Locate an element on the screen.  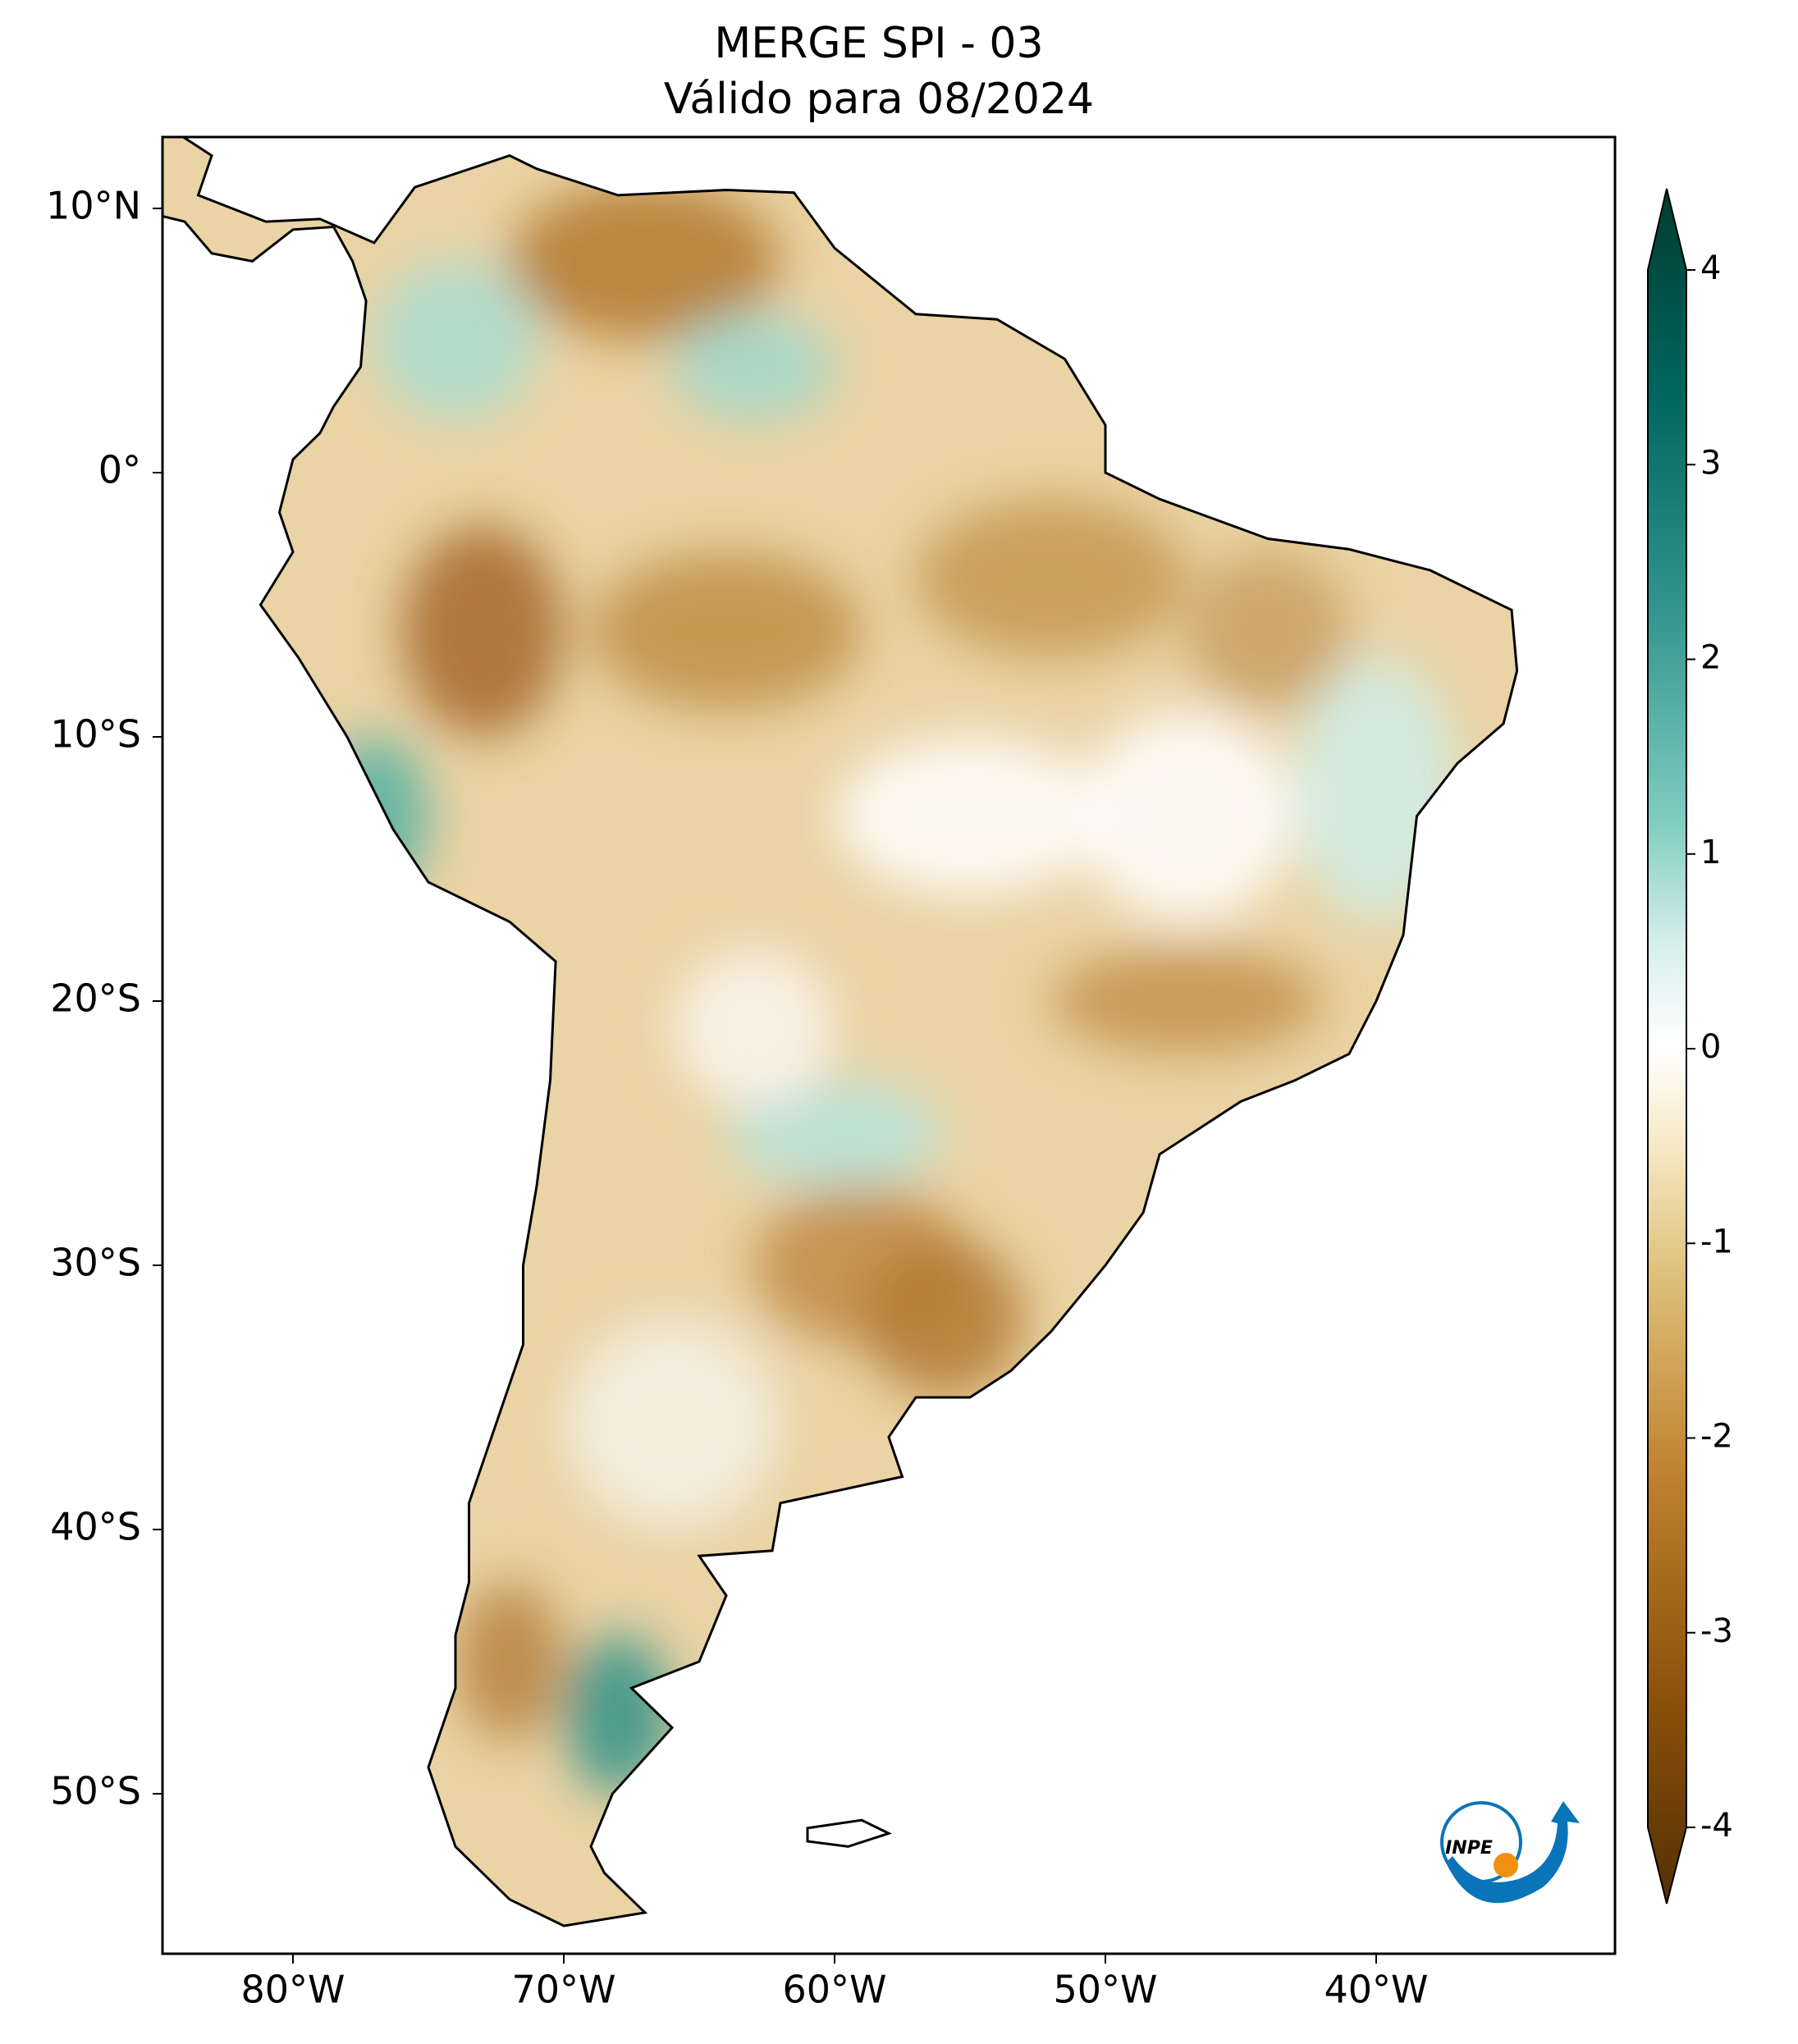
logo: INPE is located at coordinates (1510, 1852).